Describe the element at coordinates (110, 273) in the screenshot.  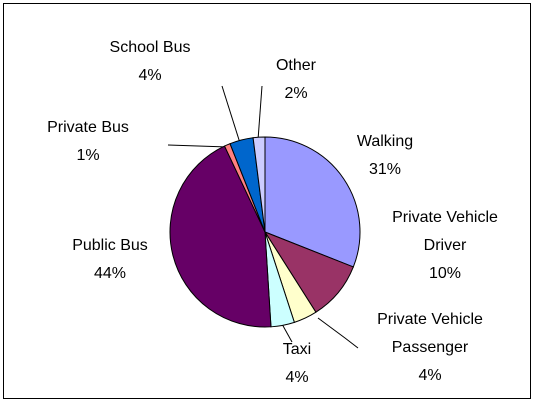
I see `slice-percent: 44%` at that location.